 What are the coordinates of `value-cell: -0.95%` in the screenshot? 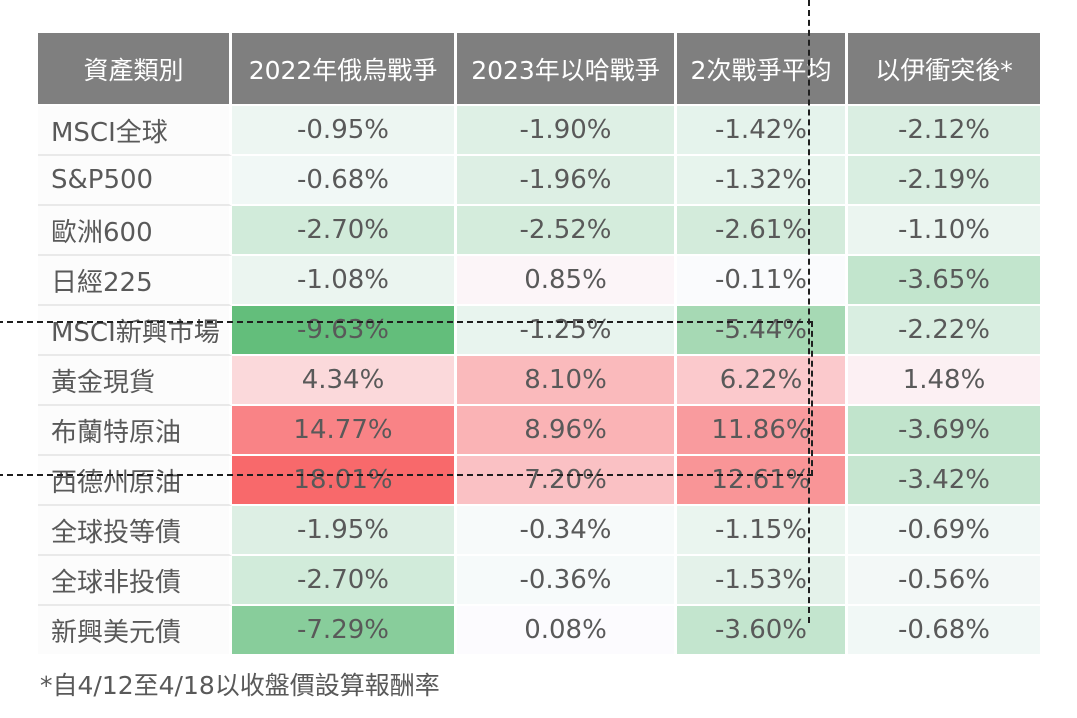 It's located at (344, 131).